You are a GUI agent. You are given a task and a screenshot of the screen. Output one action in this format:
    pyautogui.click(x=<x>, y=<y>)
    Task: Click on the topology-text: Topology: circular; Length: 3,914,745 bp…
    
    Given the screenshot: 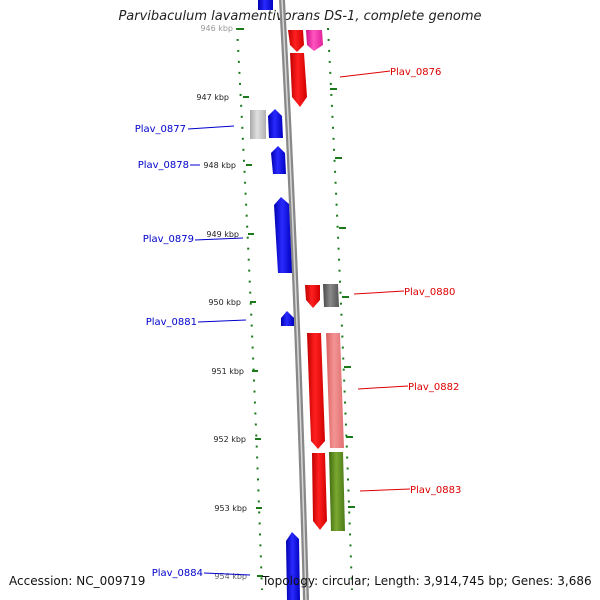 What is the action you would take?
    pyautogui.click(x=427, y=581)
    